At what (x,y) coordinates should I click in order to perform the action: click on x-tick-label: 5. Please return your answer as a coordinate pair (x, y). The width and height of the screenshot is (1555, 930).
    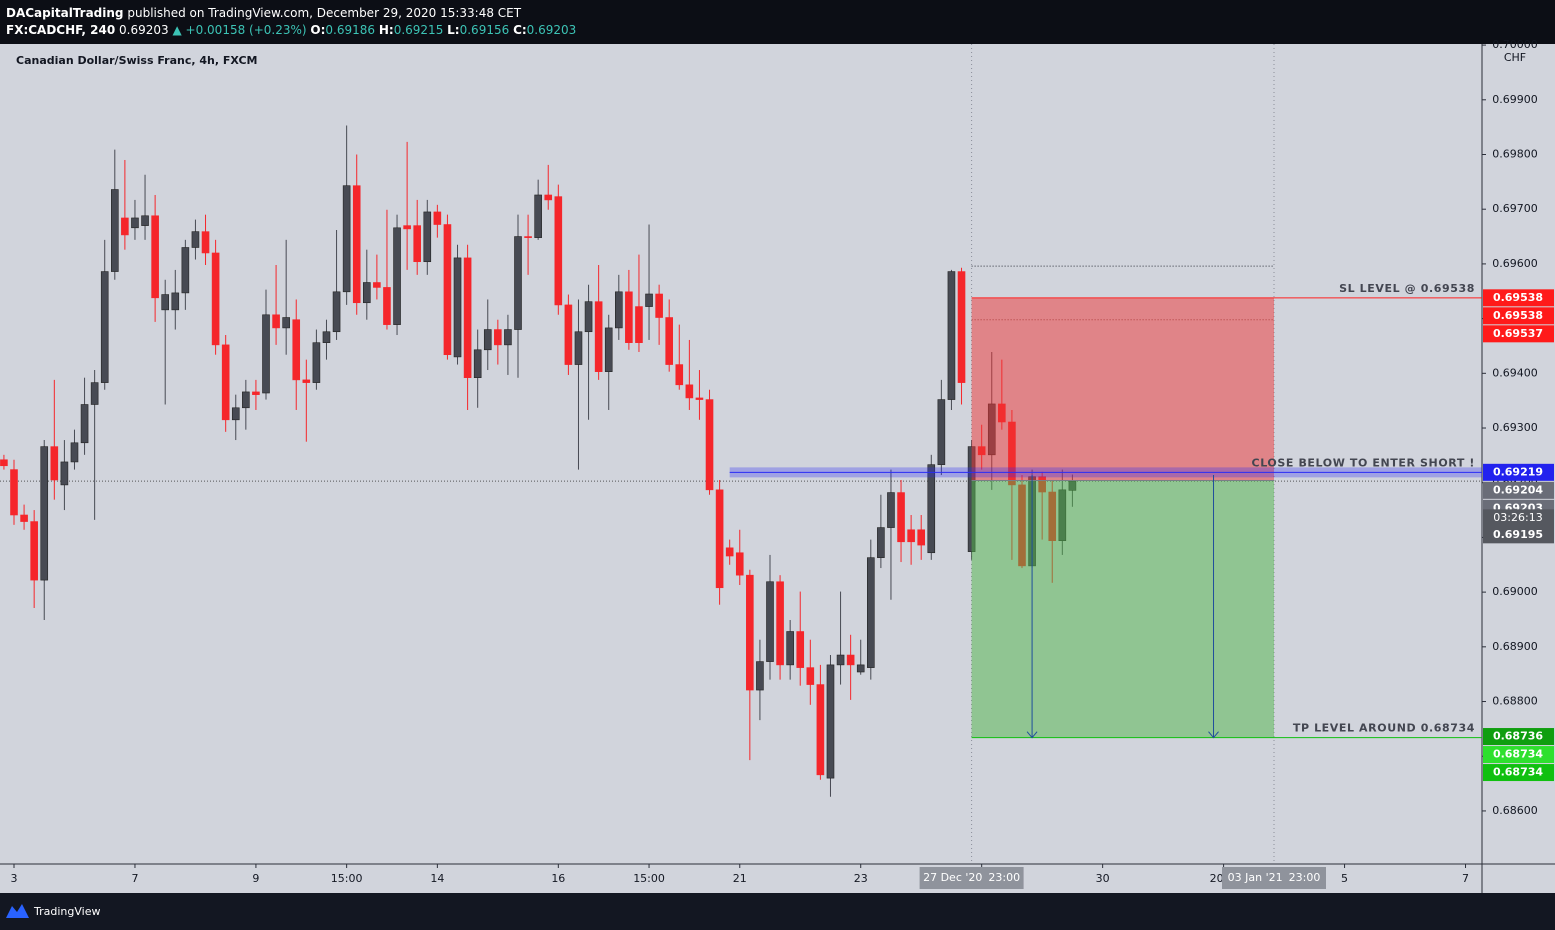
    Looking at the image, I should click on (1344, 878).